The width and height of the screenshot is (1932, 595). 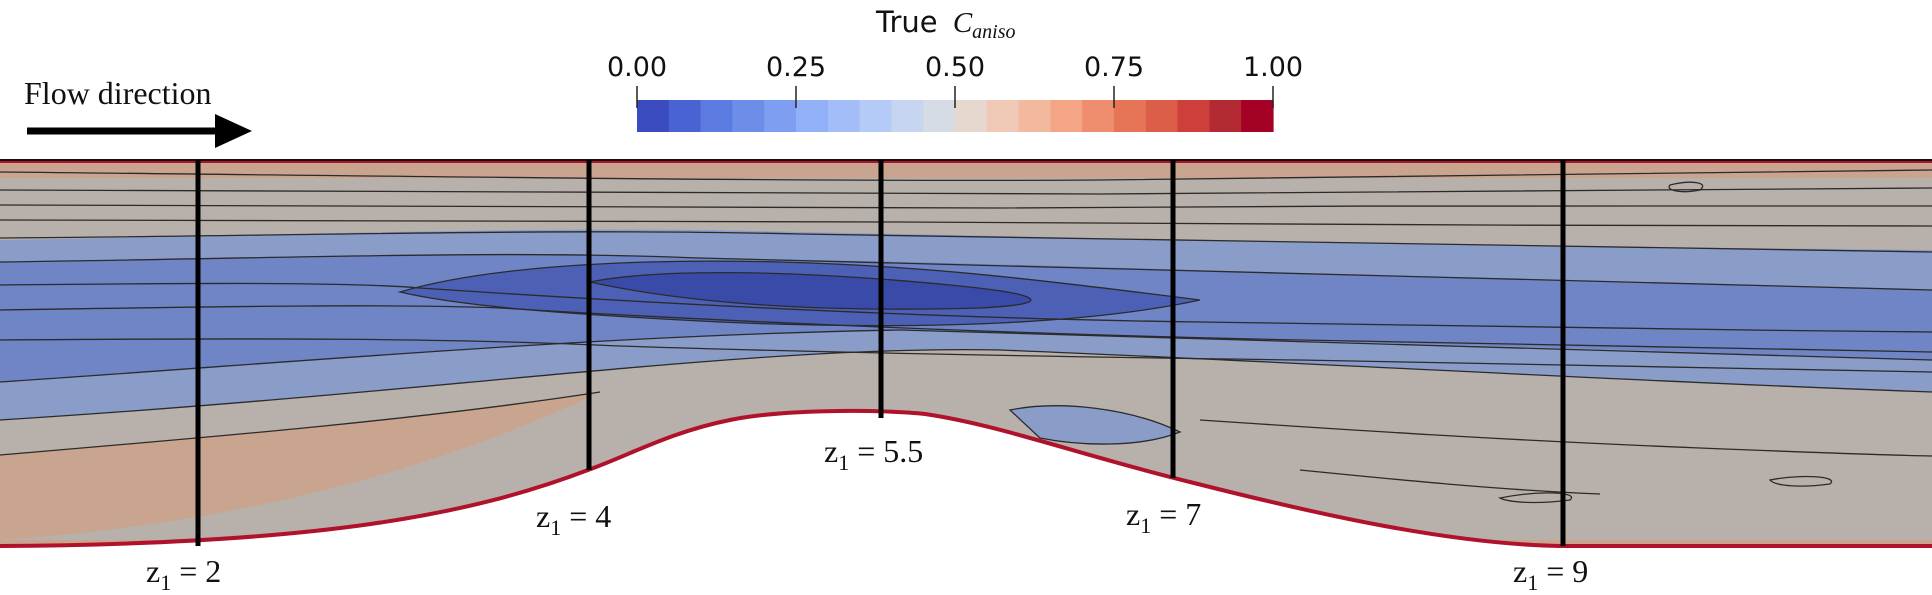 I want to click on field-deepest-core, so click(x=810, y=291).